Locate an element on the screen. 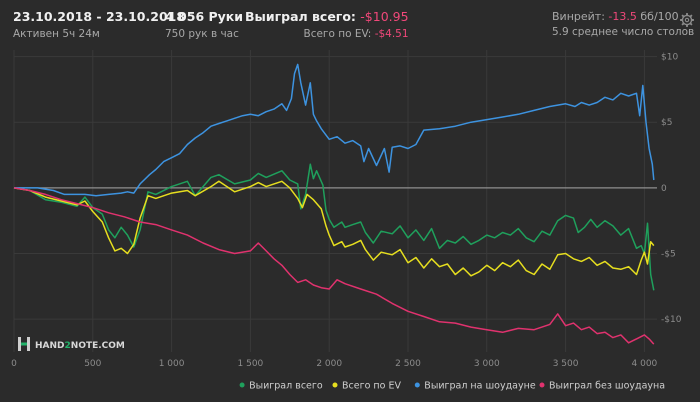 The image size is (700, 402). hands-per-hour: 750 рук в час is located at coordinates (202, 33).